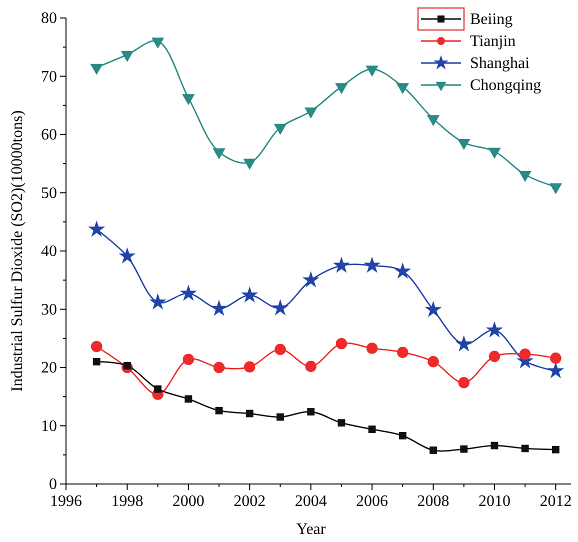  Describe the element at coordinates (49, 18) in the screenshot. I see `y-tick-label: 80` at that location.